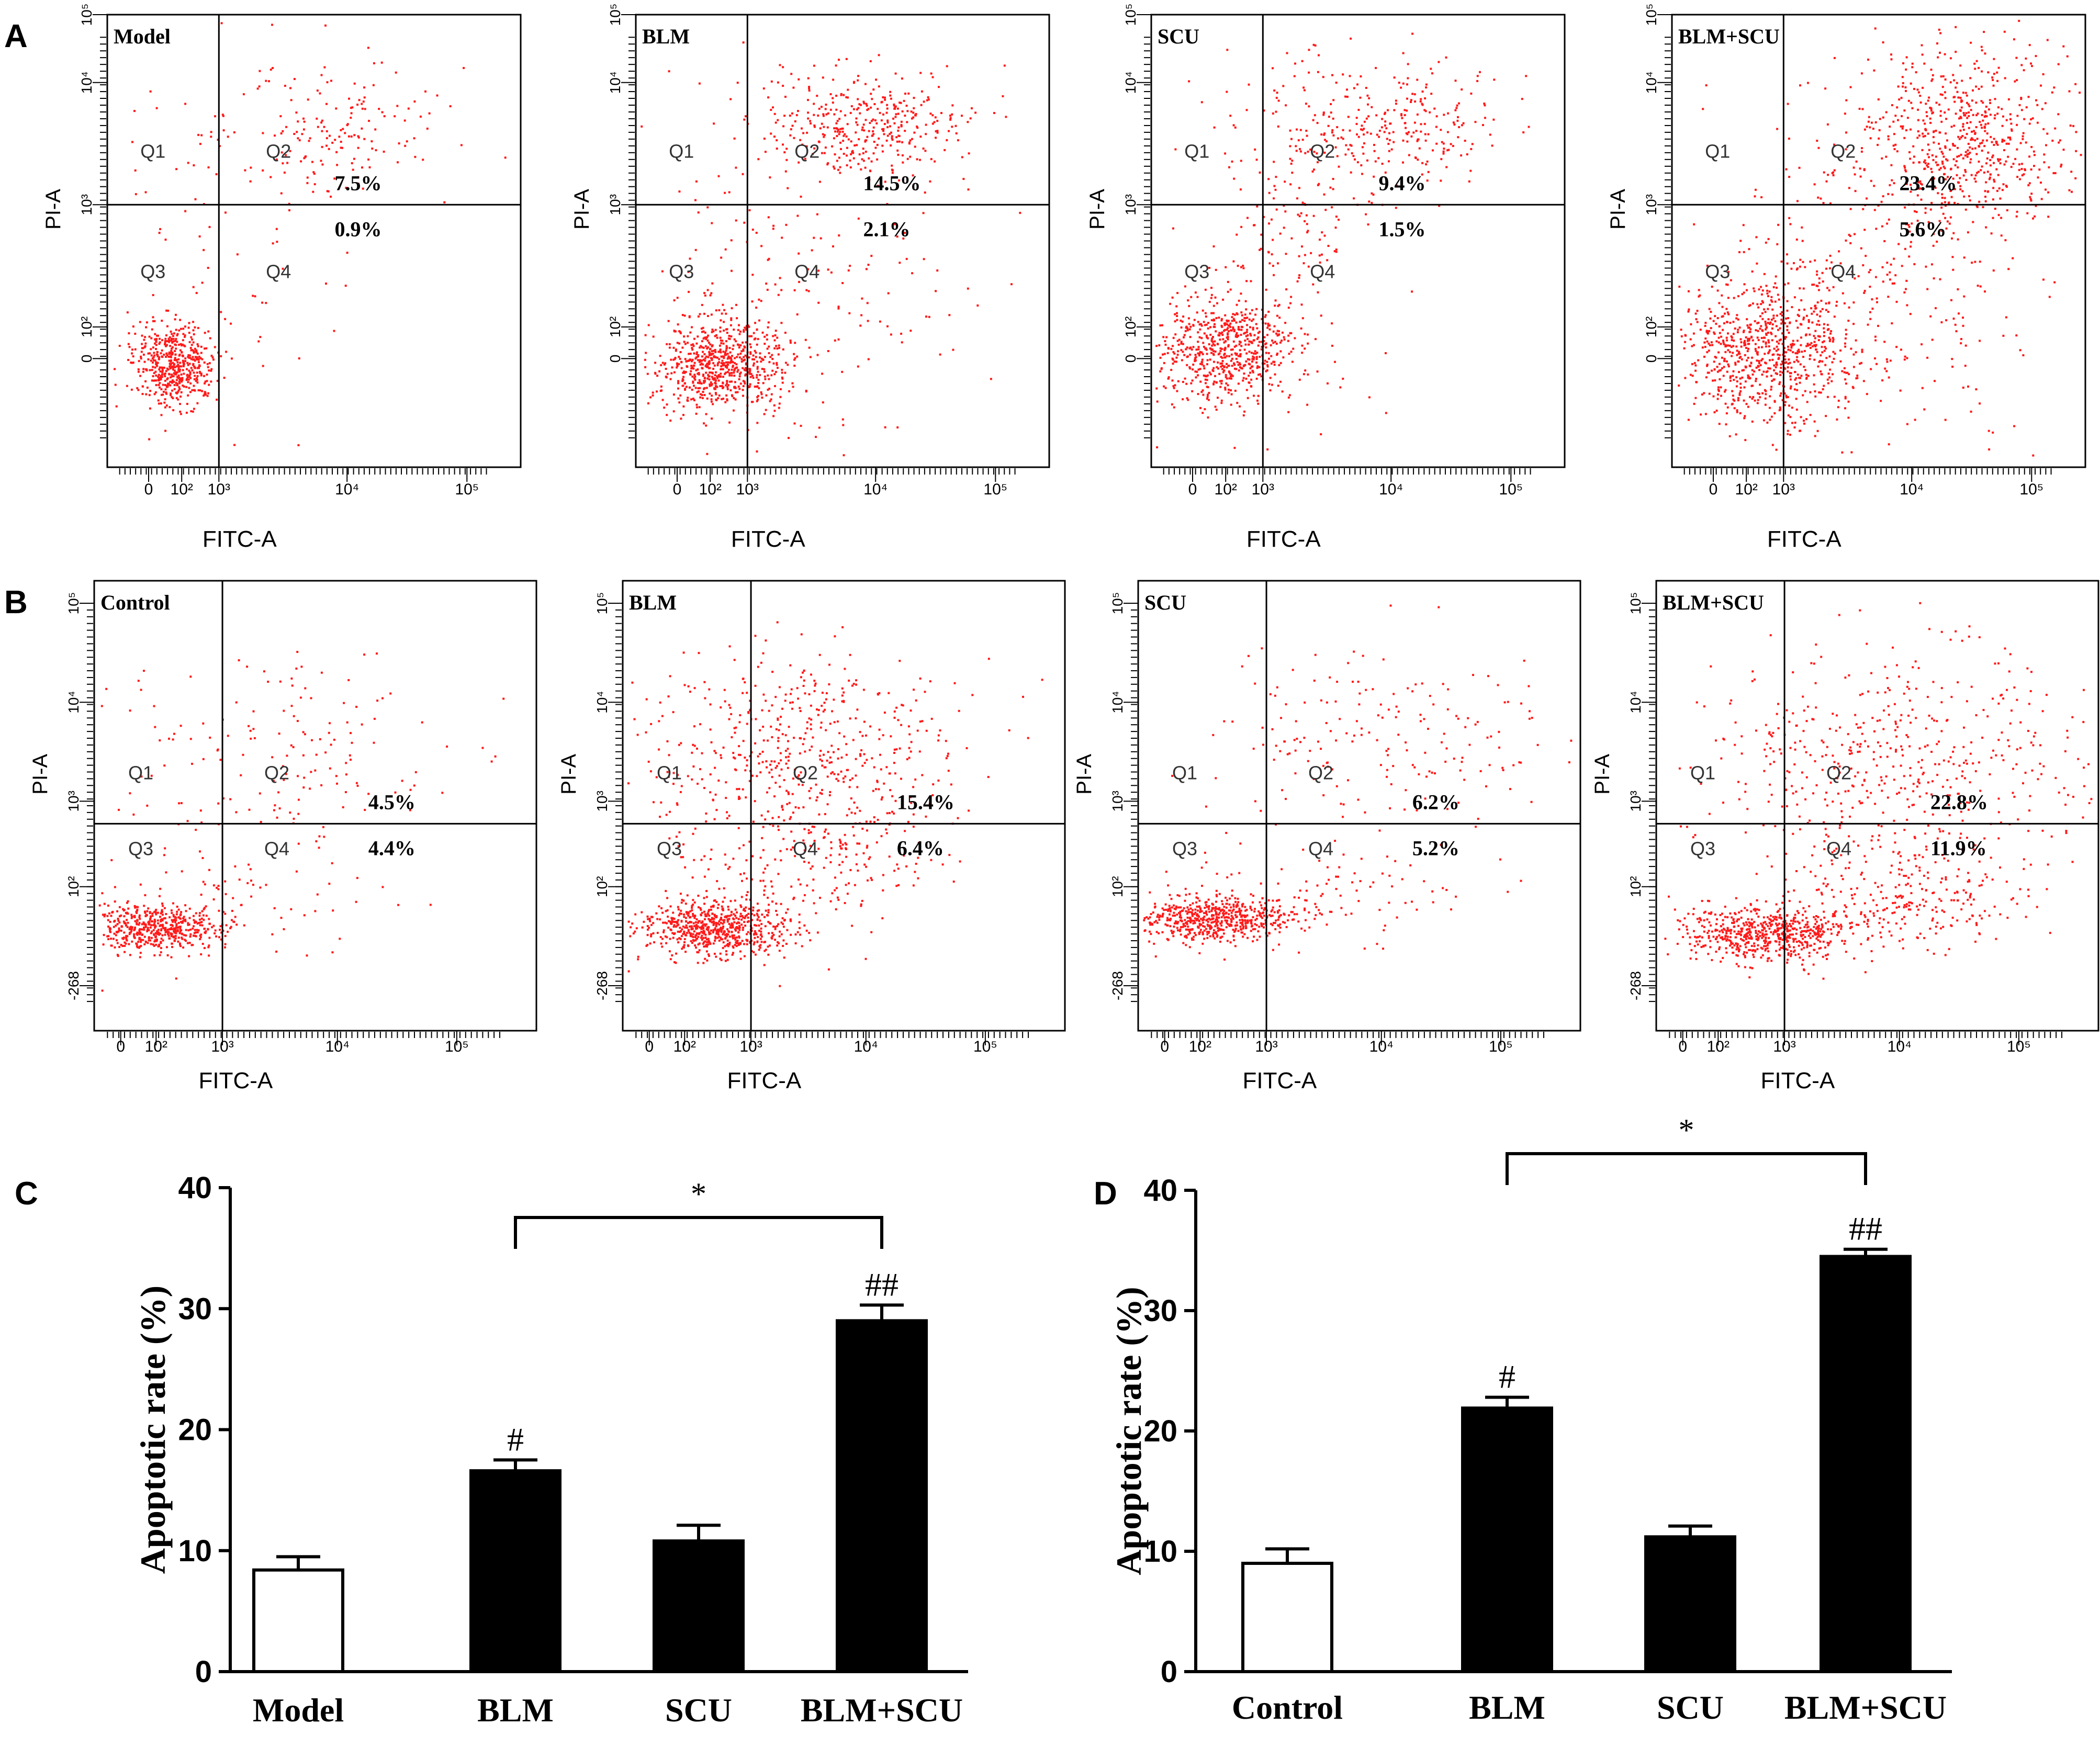  What do you see at coordinates (27, 1194) in the screenshot?
I see `panel-label-c: C` at bounding box center [27, 1194].